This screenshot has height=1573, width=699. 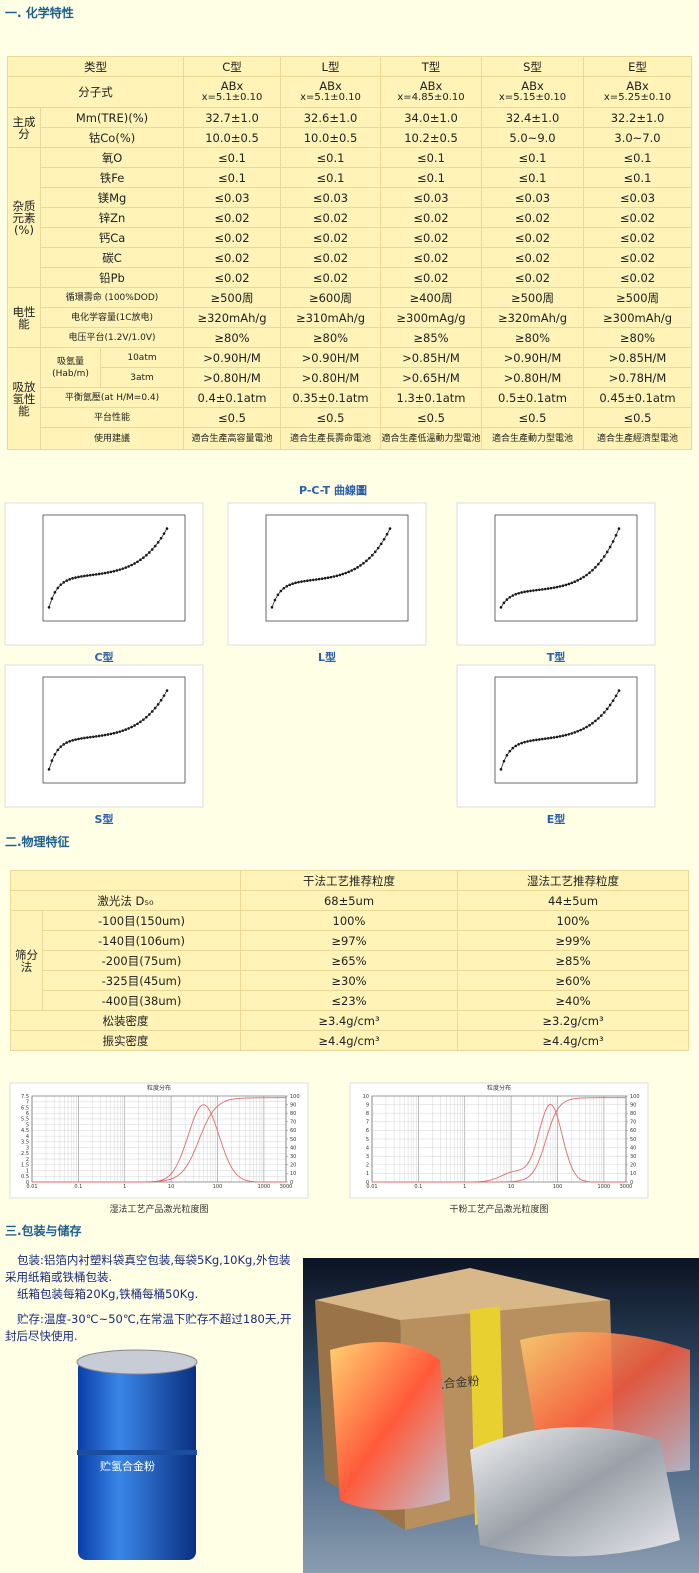 What do you see at coordinates (367, 1123) in the screenshot?
I see `y-tick-label: 7` at bounding box center [367, 1123].